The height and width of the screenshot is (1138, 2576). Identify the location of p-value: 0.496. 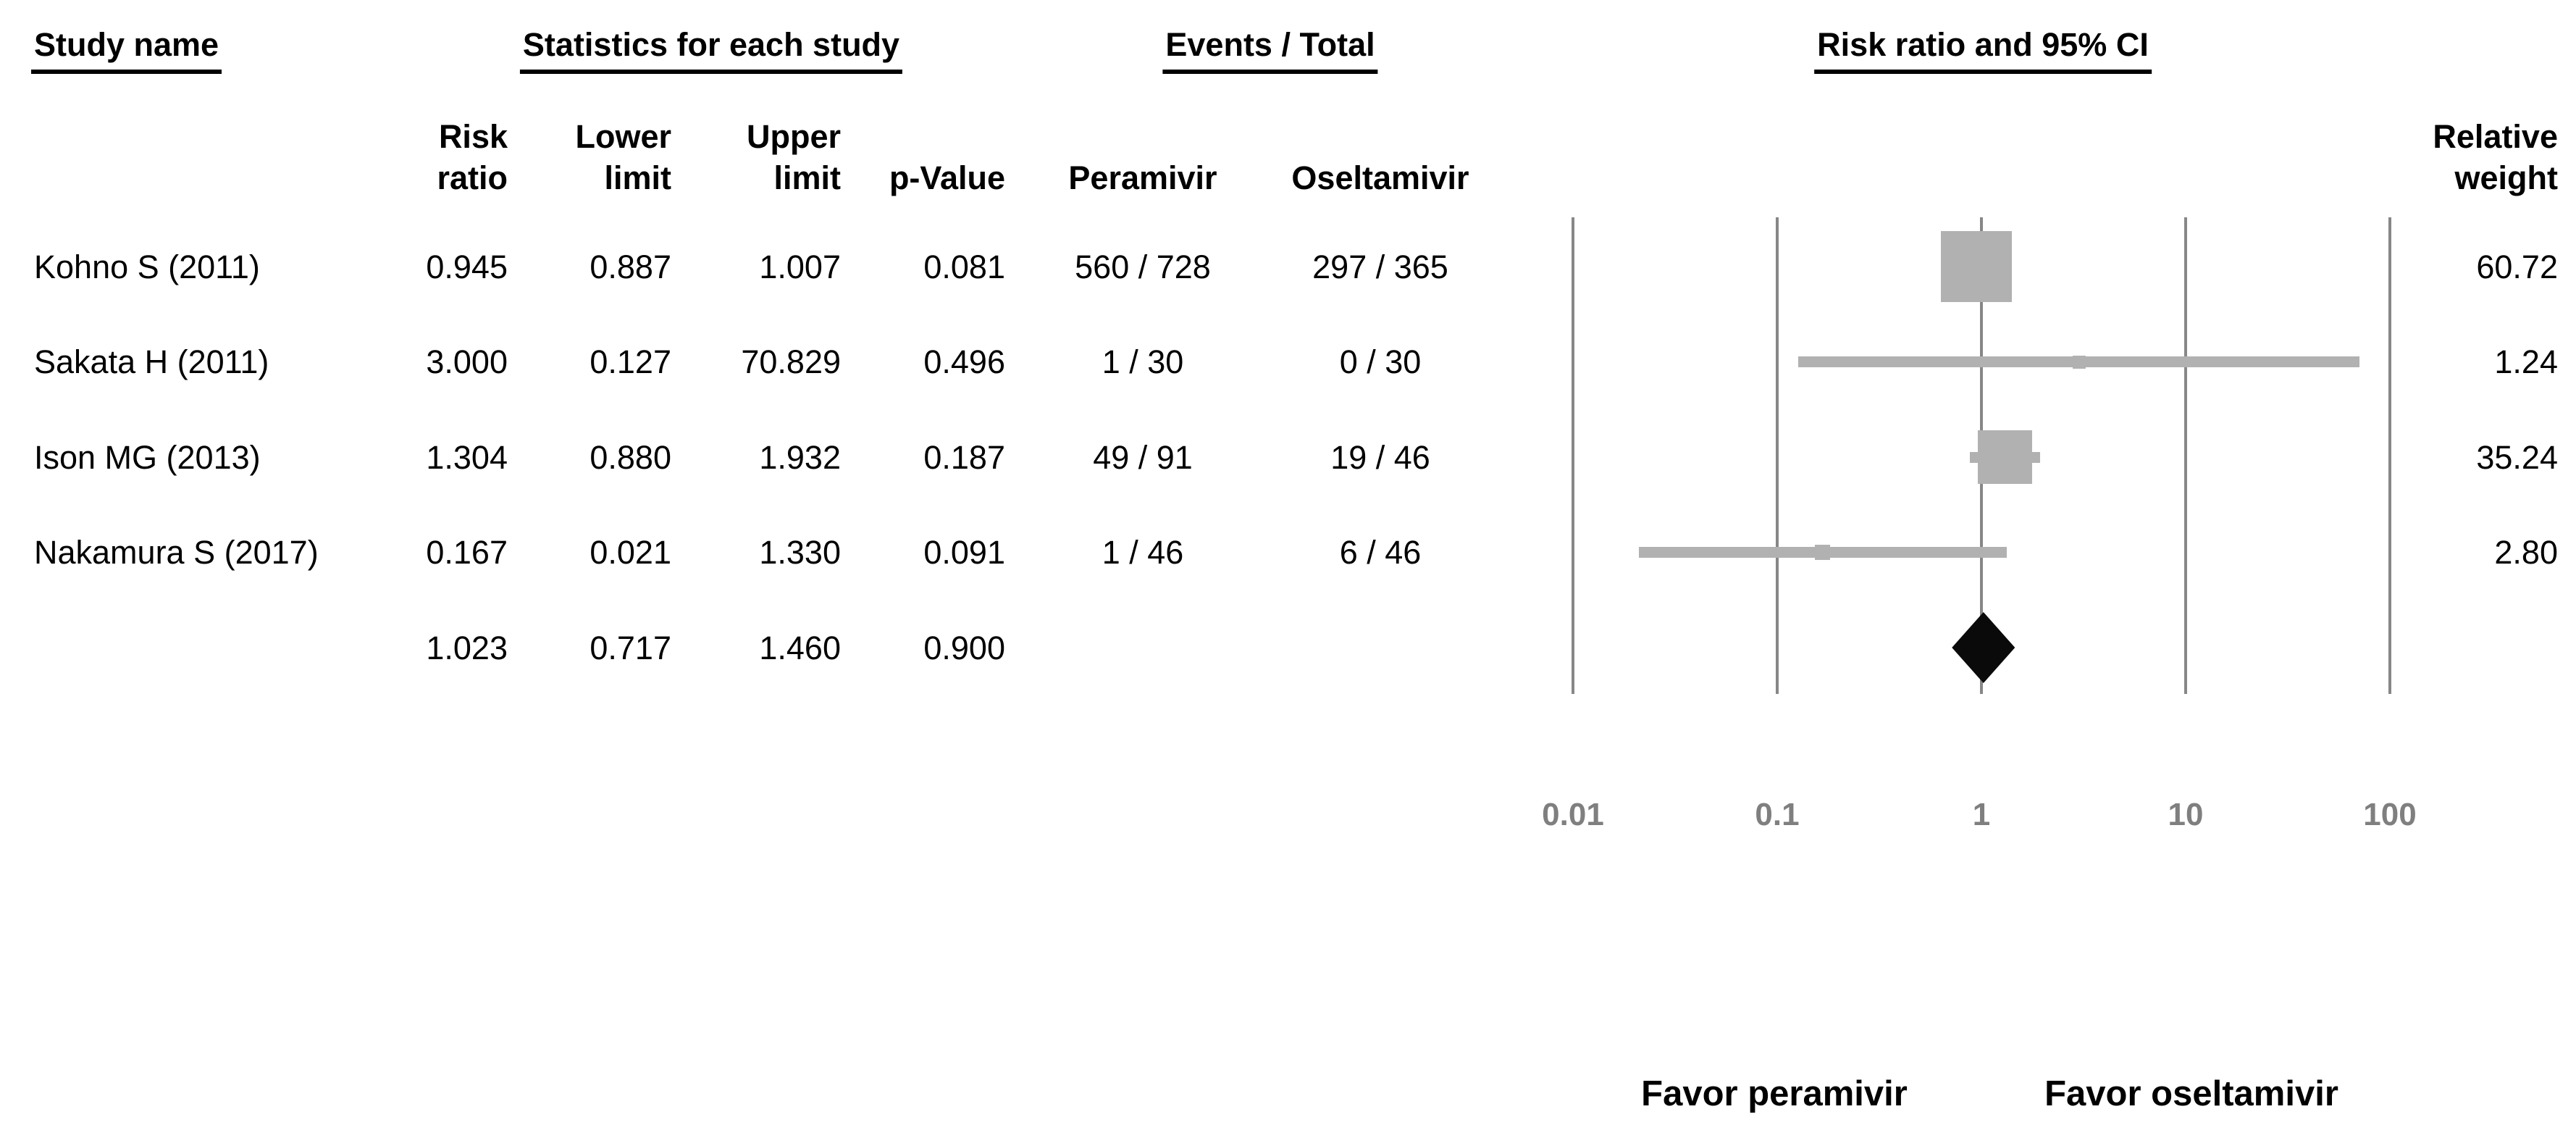
(964, 361).